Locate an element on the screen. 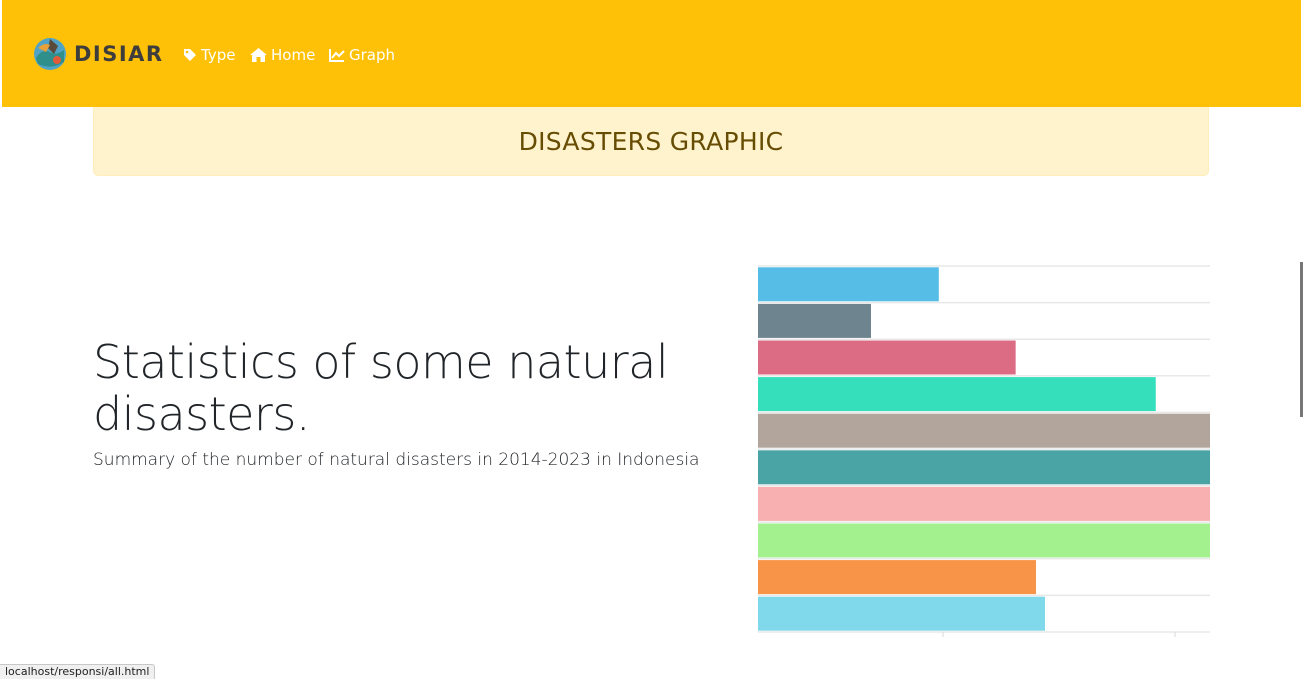 This screenshot has width=1303, height=679. status-bar-url: localhost/responsi/all.html is located at coordinates (78, 671).